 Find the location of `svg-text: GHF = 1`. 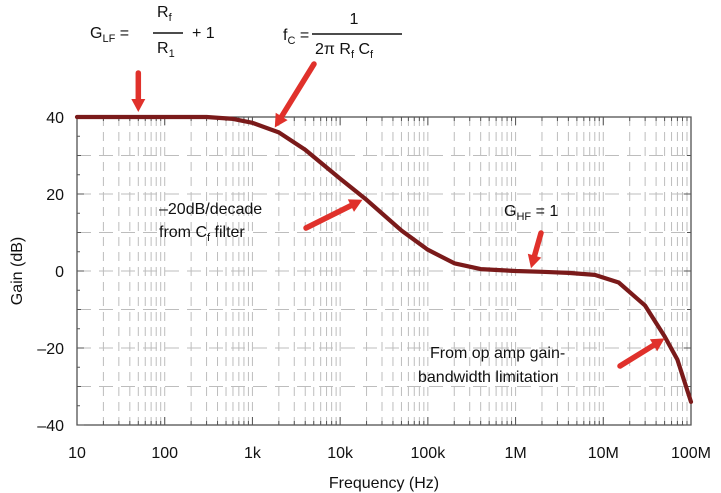

svg-text: GHF = 1 is located at coordinates (531, 213).